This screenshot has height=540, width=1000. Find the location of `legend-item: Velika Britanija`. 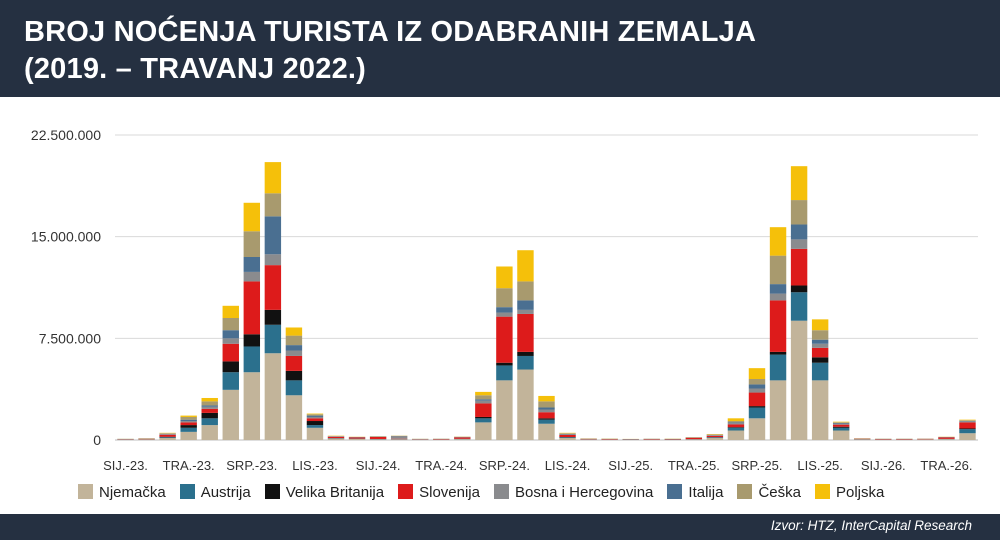

legend-item: Velika Britanija is located at coordinates (324, 492).